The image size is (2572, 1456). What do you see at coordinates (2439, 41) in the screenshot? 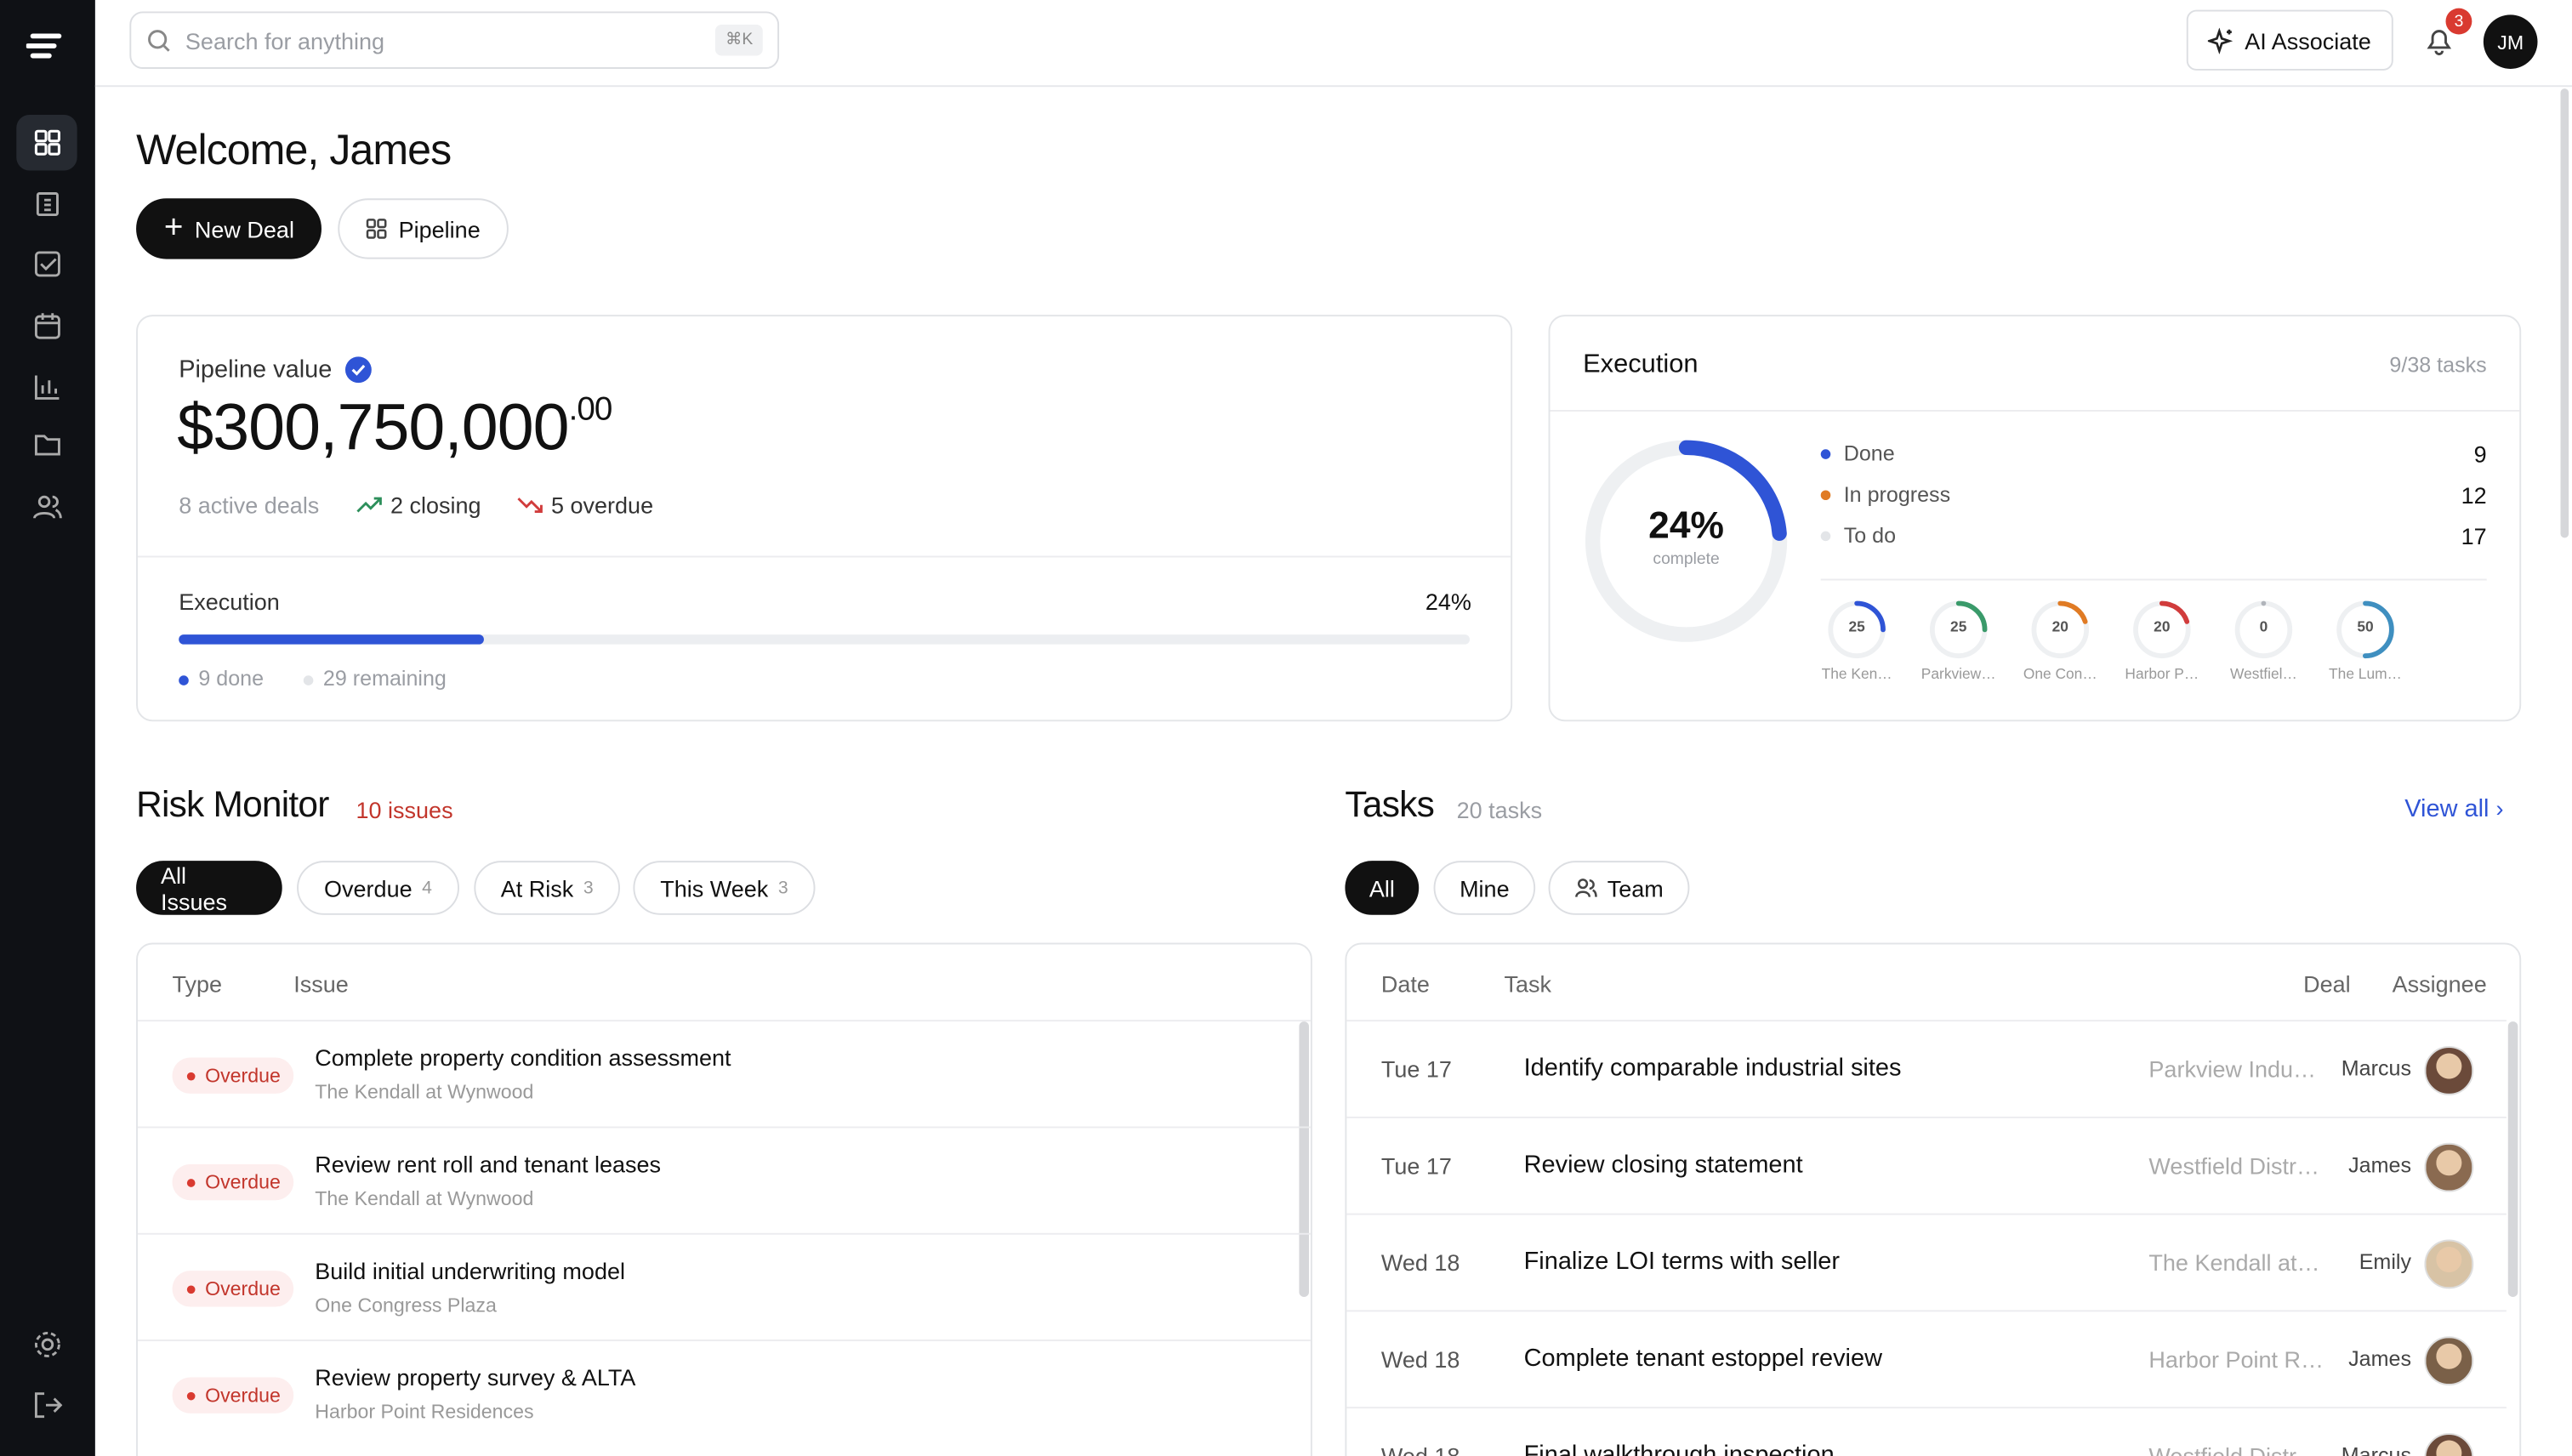
I see `bell-icon` at bounding box center [2439, 41].